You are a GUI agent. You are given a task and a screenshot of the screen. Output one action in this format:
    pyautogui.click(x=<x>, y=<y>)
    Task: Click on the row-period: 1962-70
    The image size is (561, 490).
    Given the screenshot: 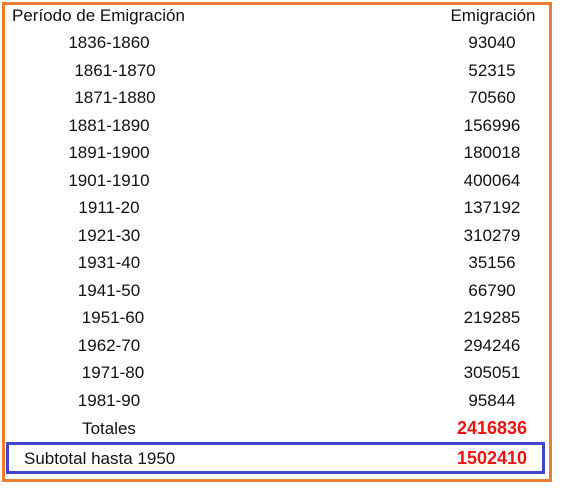 What is the action you would take?
    pyautogui.click(x=109, y=345)
    